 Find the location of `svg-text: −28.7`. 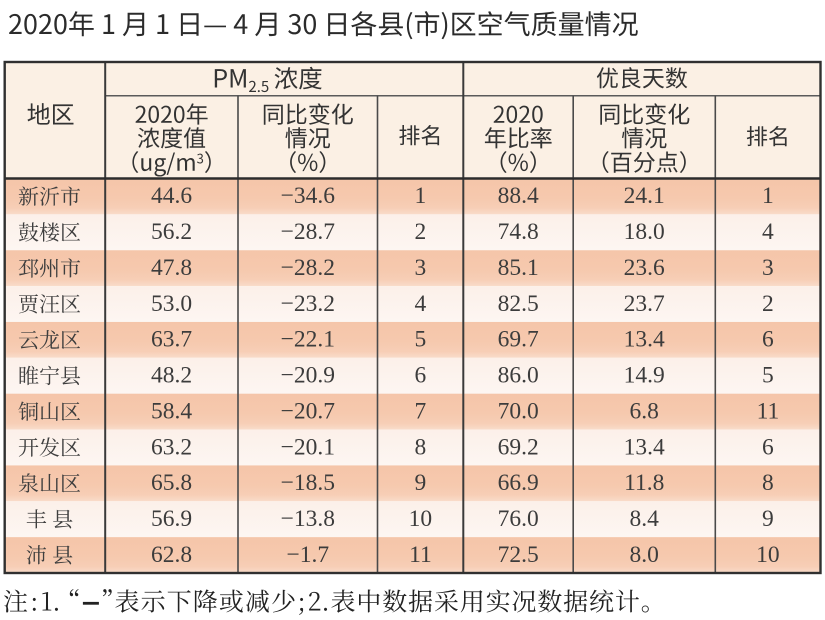

svg-text: −28.7 is located at coordinates (308, 232).